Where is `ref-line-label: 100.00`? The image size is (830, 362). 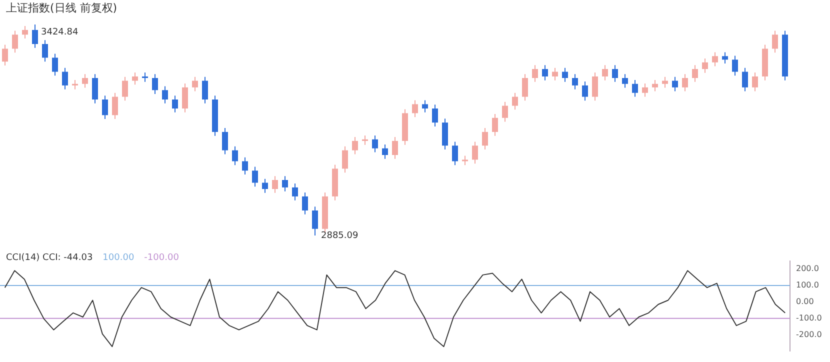
ref-line-label: 100.00 is located at coordinates (118, 257).